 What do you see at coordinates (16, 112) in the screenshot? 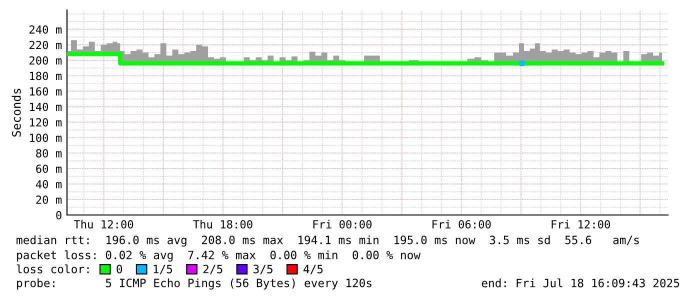
I see `y-axis-title: Seconds` at bounding box center [16, 112].